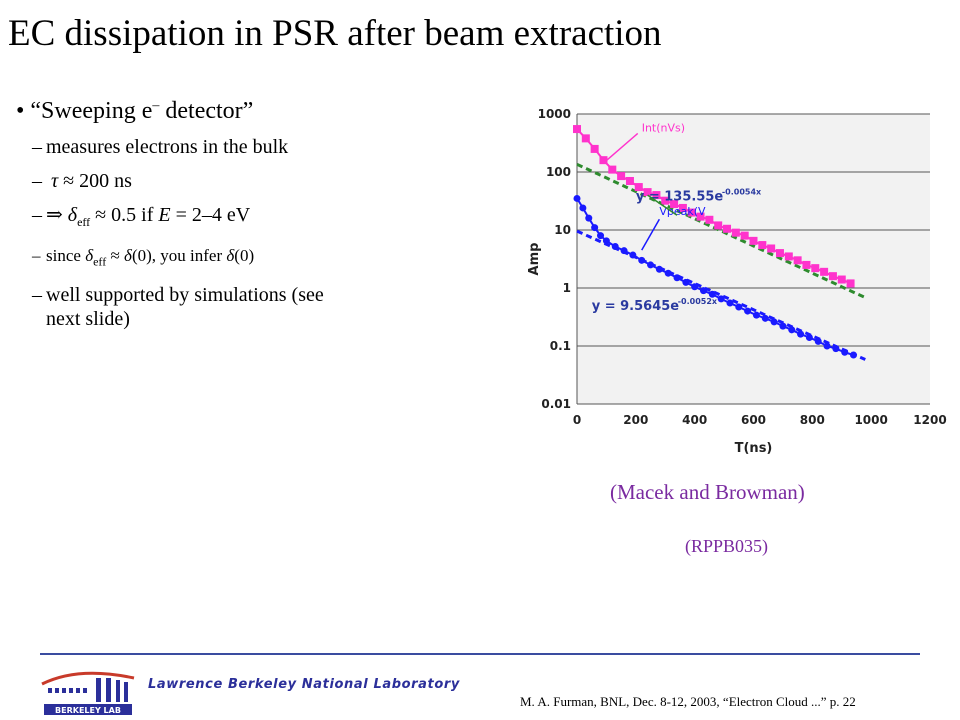 The width and height of the screenshot is (960, 720). Describe the element at coordinates (206, 111) in the screenshot. I see `bullet-tail: detector”` at that location.